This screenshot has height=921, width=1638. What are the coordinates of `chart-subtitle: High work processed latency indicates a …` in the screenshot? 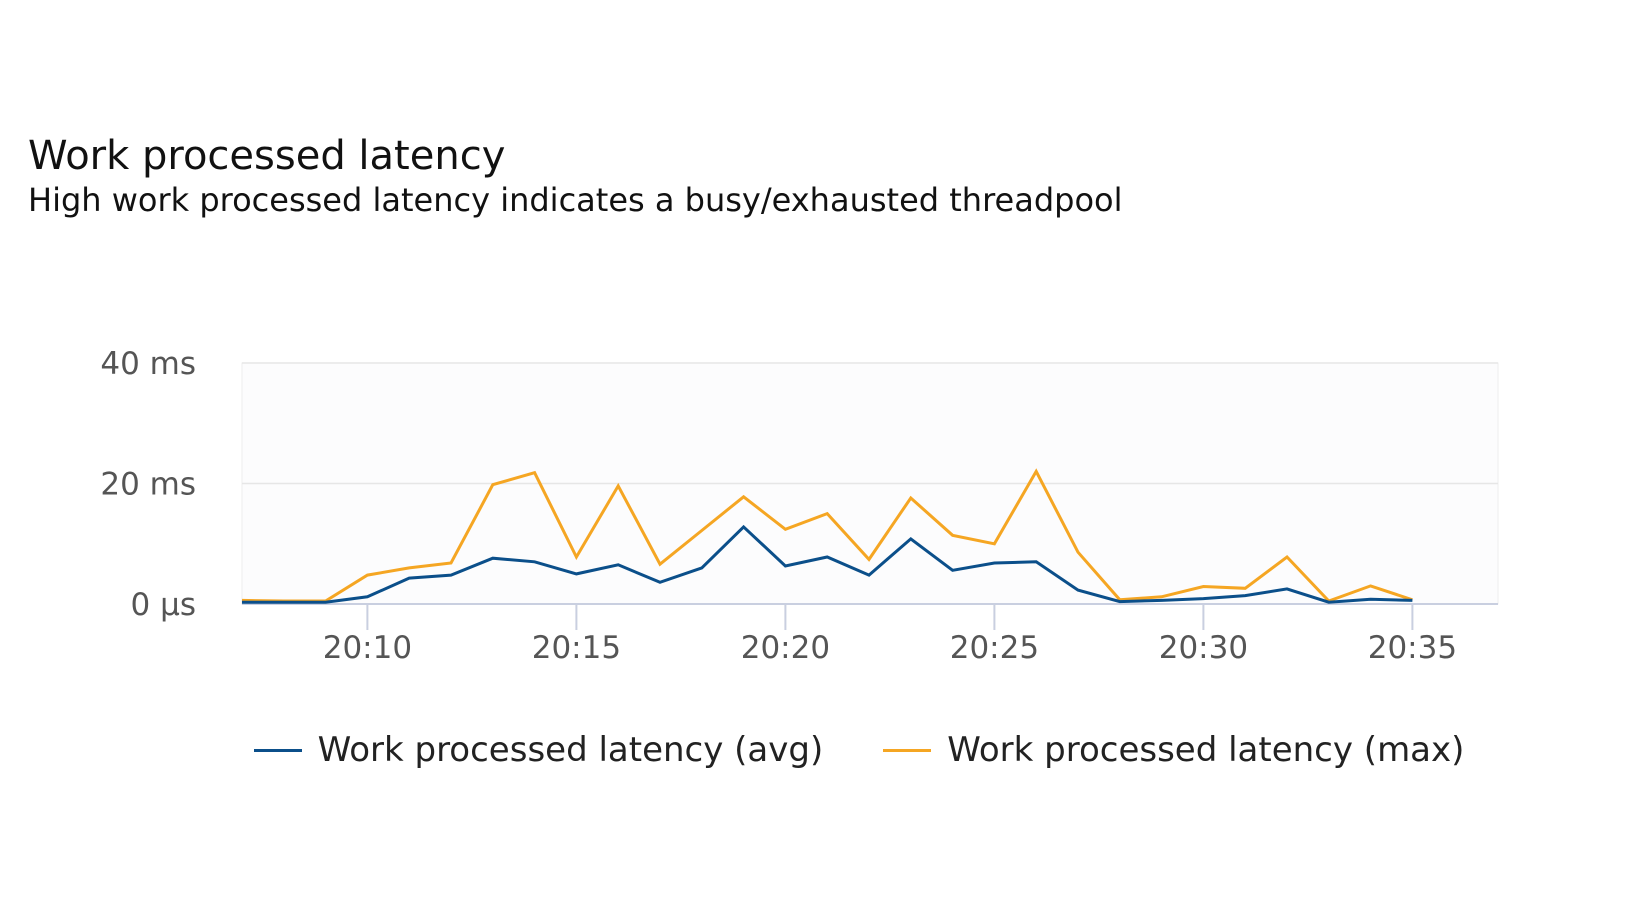 It's located at (575, 200).